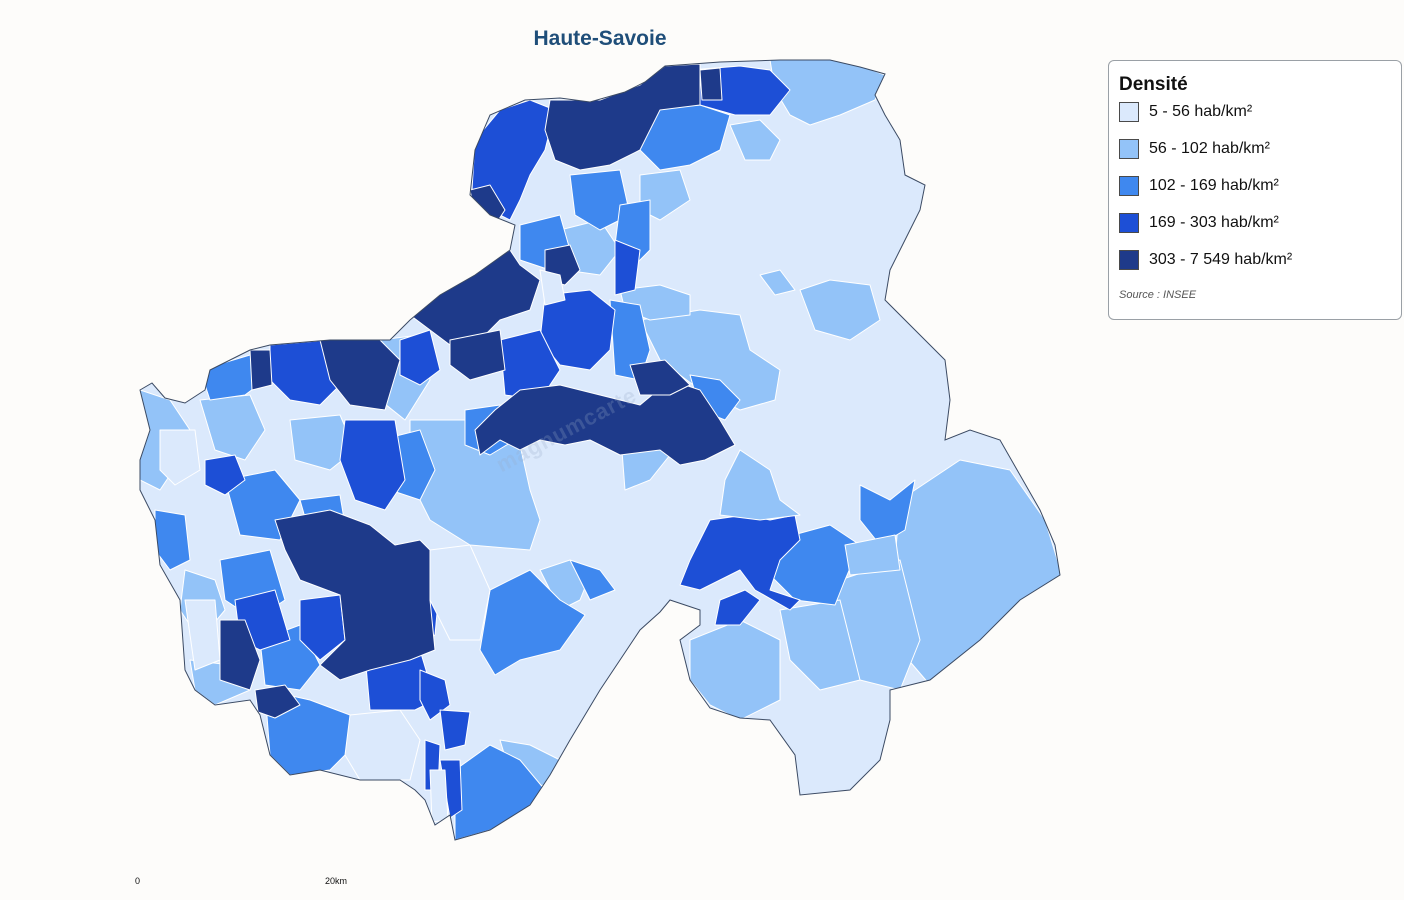 Image resolution: width=1404 pixels, height=900 pixels. Describe the element at coordinates (1214, 185) in the screenshot. I see `legend-label: 102 - 169 hab/km²` at that location.